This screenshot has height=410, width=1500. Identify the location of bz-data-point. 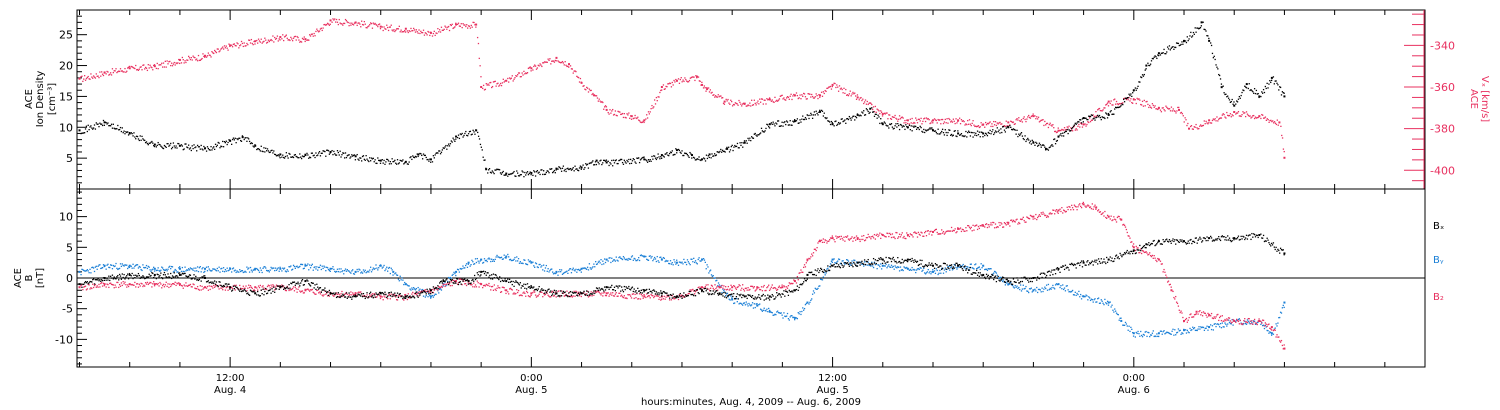
(255, 287).